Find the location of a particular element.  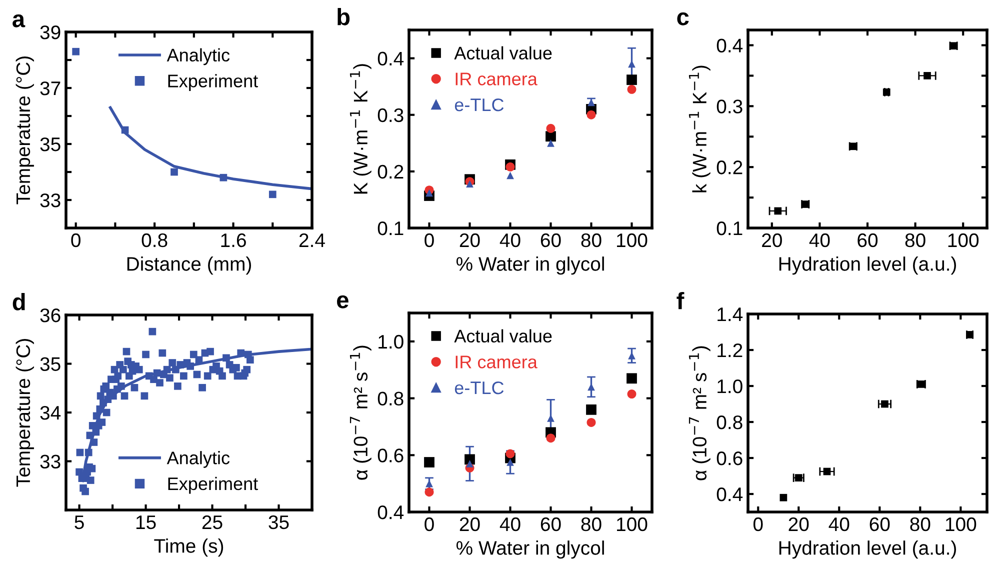

x-tick-label: 5 is located at coordinates (79, 523).